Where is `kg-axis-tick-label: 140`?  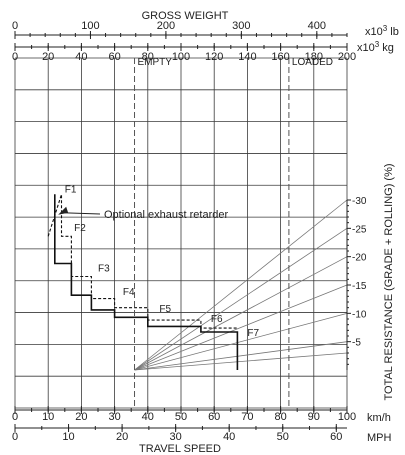
kg-axis-tick-label: 140 is located at coordinates (247, 57).